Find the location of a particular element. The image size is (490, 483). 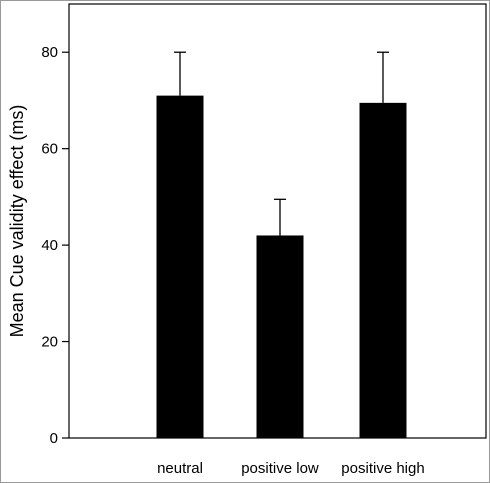

y-axis-title: Mean Cue validity effect (ms) is located at coordinates (17, 221).